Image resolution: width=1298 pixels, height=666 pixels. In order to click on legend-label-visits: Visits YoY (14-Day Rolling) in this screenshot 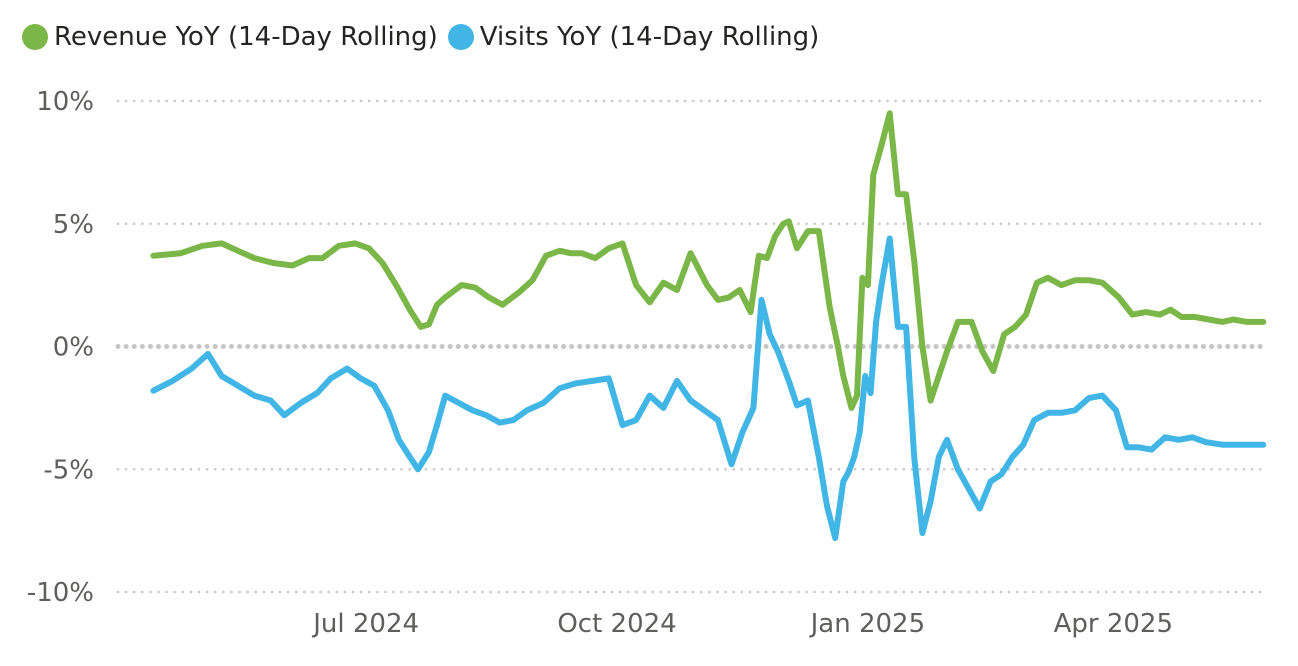, I will do `click(649, 37)`.